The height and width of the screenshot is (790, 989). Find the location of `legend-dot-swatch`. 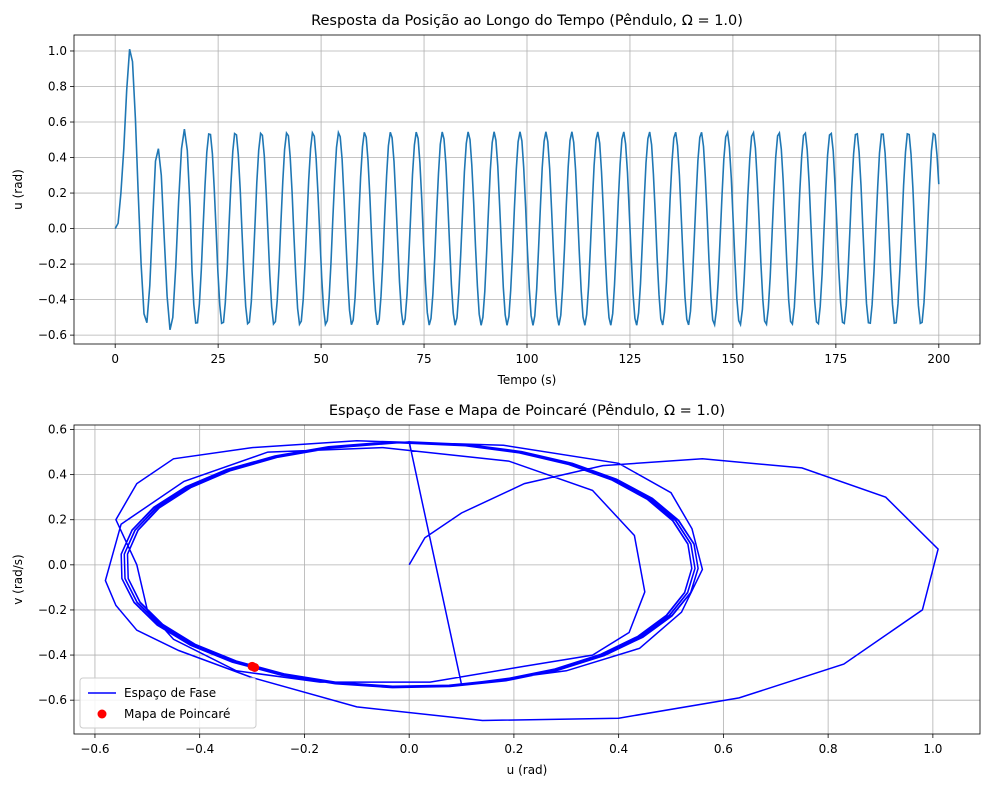

legend-dot-swatch is located at coordinates (102, 714).